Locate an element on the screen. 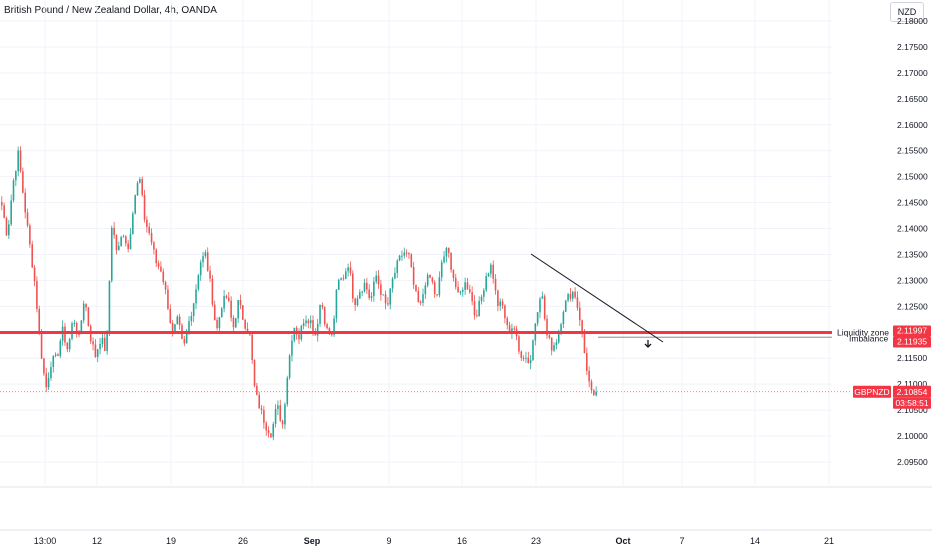 This screenshot has width=932, height=550. countdown-label: 03:58:51 is located at coordinates (911, 403).